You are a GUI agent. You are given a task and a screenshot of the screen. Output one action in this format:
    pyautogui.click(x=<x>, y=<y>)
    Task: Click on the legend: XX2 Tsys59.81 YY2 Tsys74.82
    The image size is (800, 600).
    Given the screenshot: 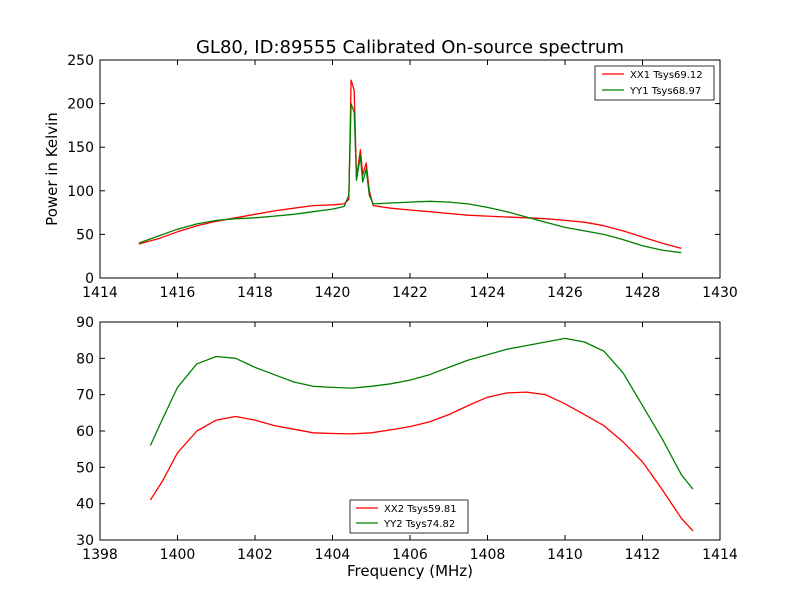 What is the action you would take?
    pyautogui.click(x=409, y=516)
    